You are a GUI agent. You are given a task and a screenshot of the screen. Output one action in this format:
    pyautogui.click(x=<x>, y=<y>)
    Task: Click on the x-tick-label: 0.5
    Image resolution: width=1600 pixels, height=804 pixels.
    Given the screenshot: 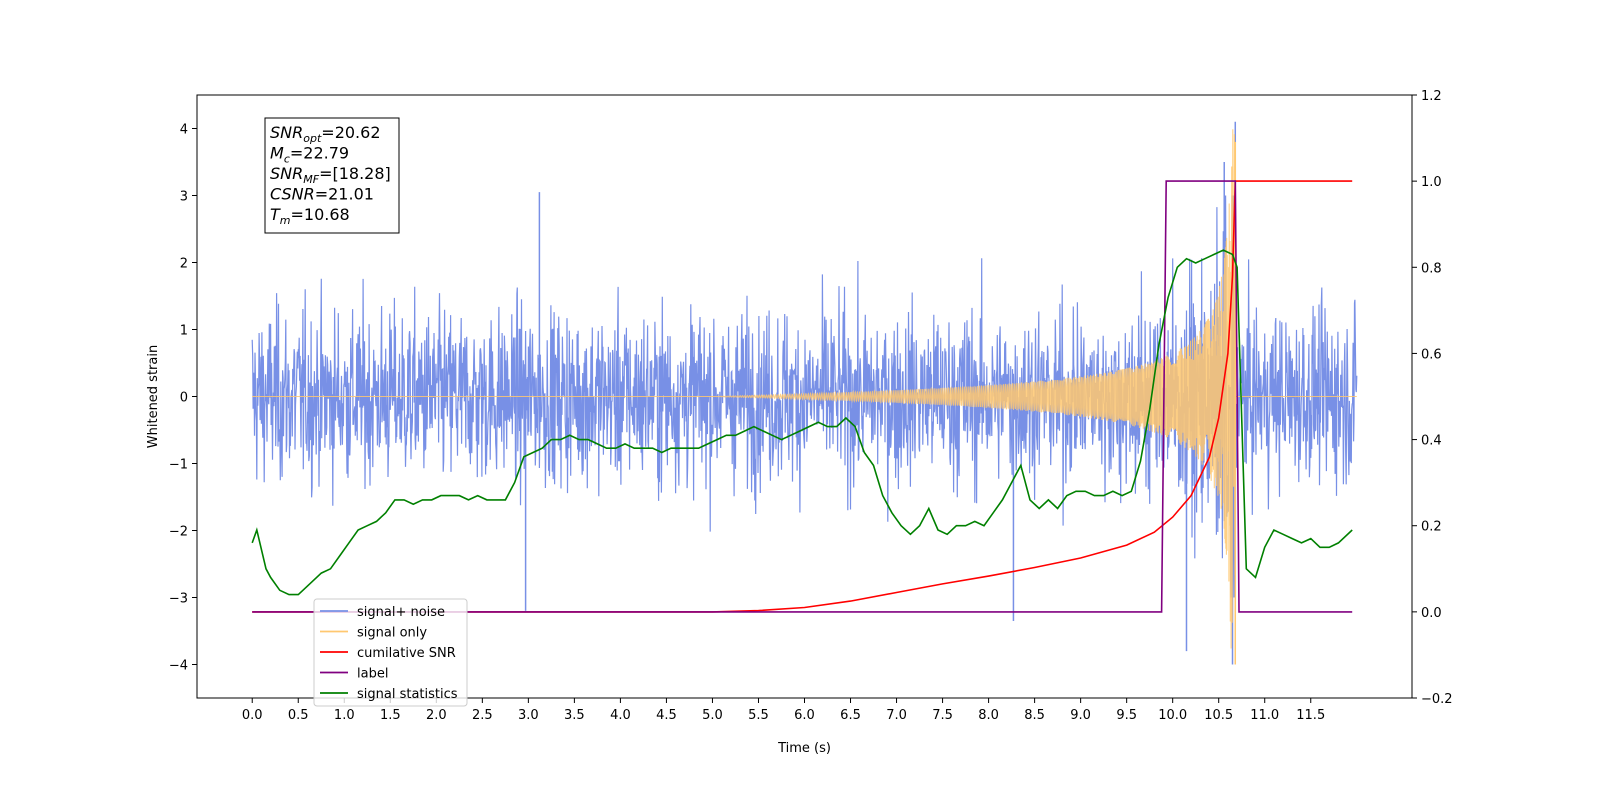 What is the action you would take?
    pyautogui.click(x=298, y=715)
    